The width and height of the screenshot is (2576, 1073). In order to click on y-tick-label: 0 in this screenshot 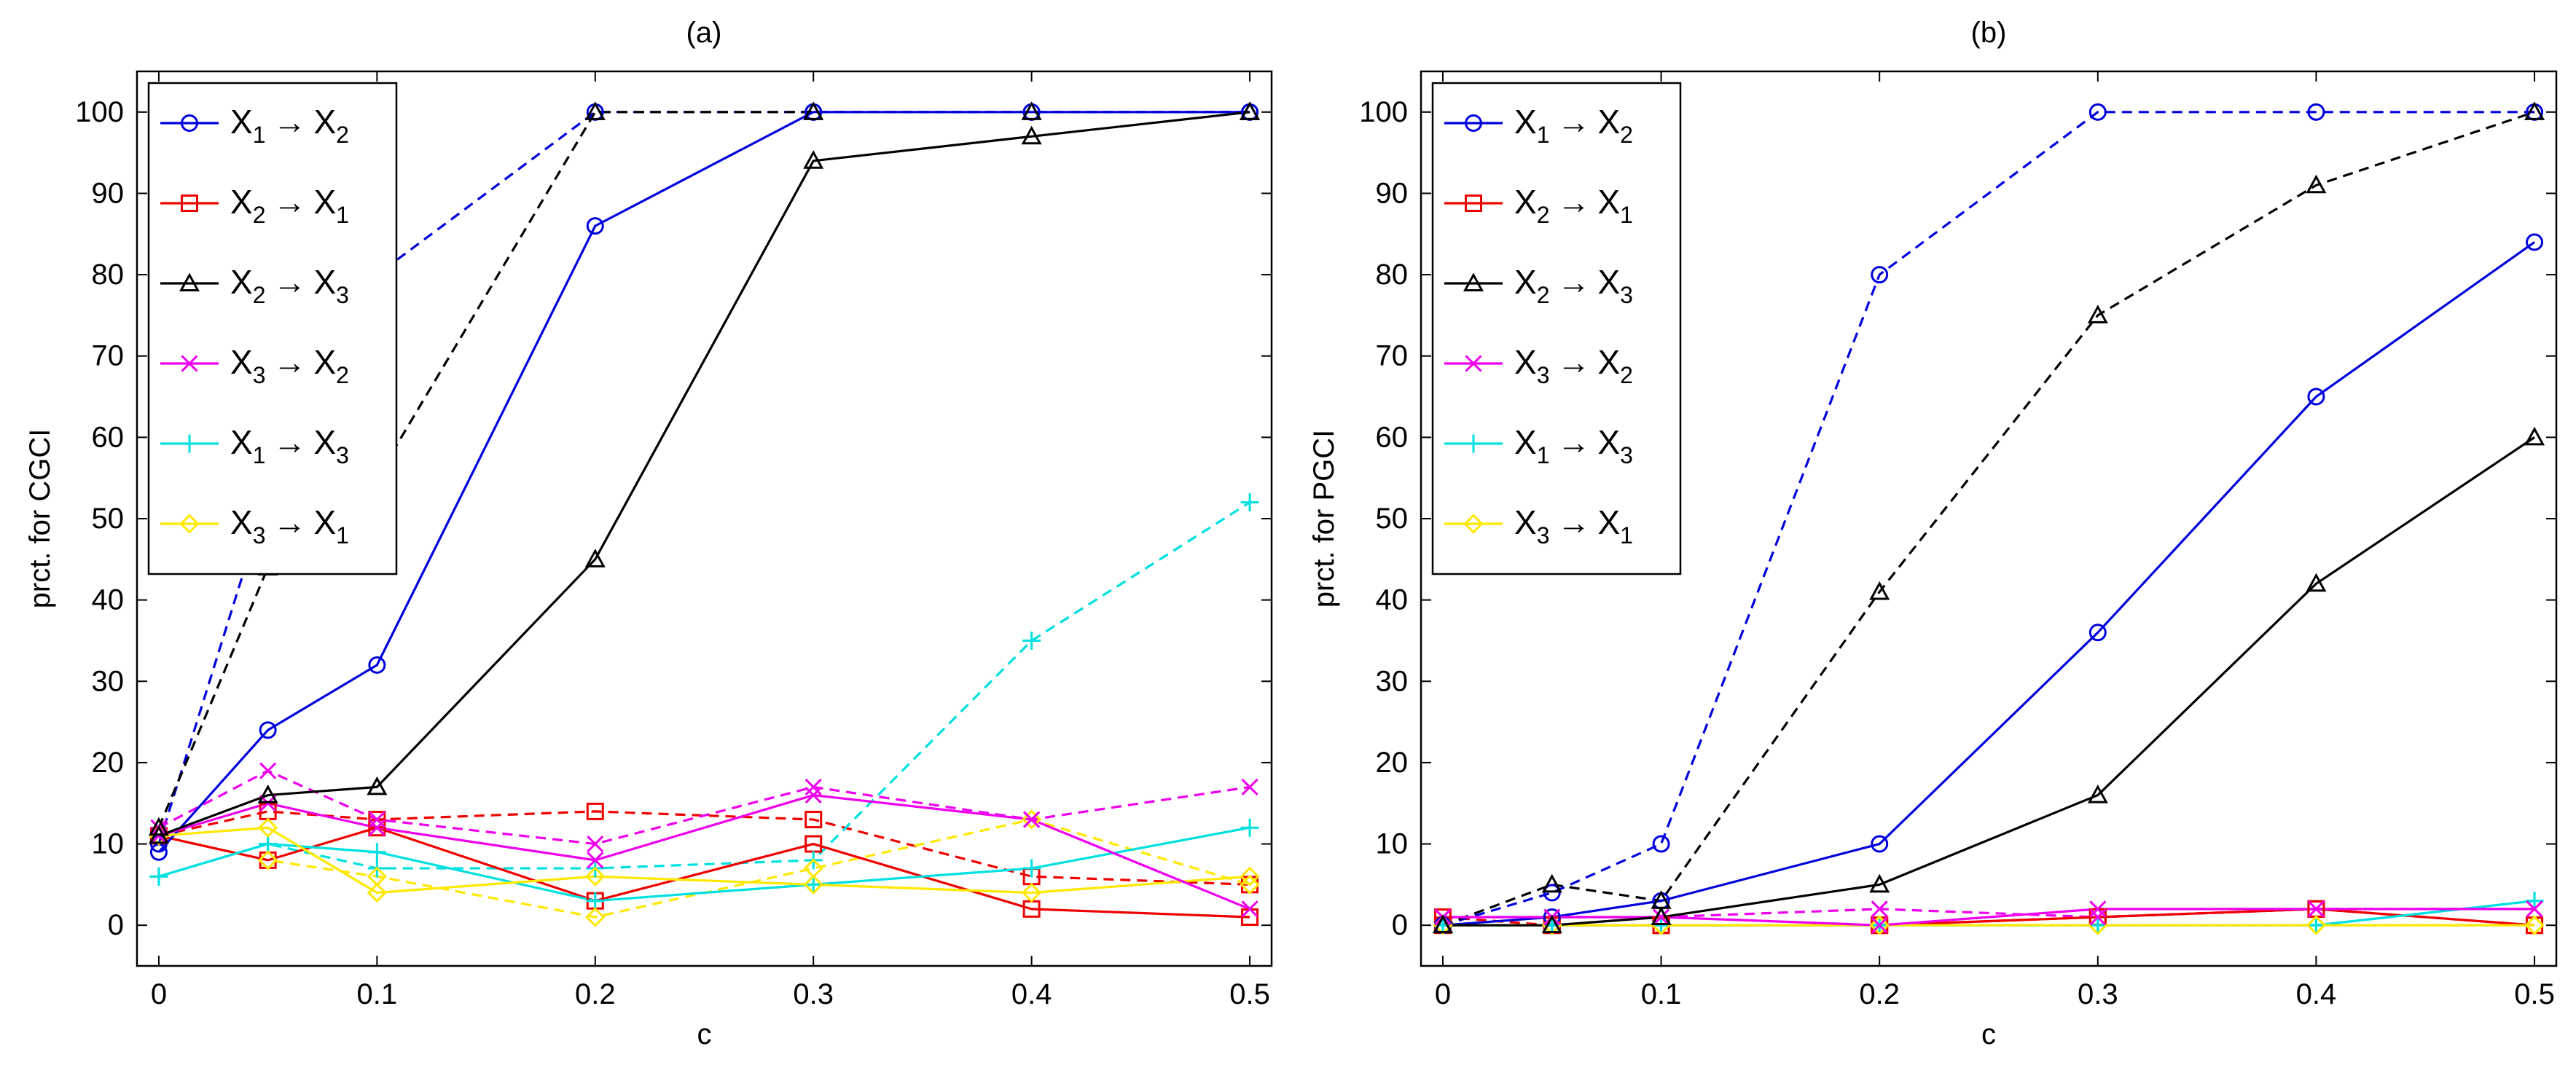, I will do `click(1400, 925)`.